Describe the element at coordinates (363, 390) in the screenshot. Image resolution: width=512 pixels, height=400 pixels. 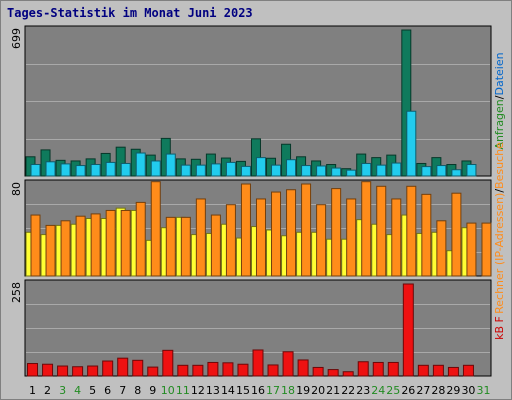
I see `x-label-day-23: 23` at that location.